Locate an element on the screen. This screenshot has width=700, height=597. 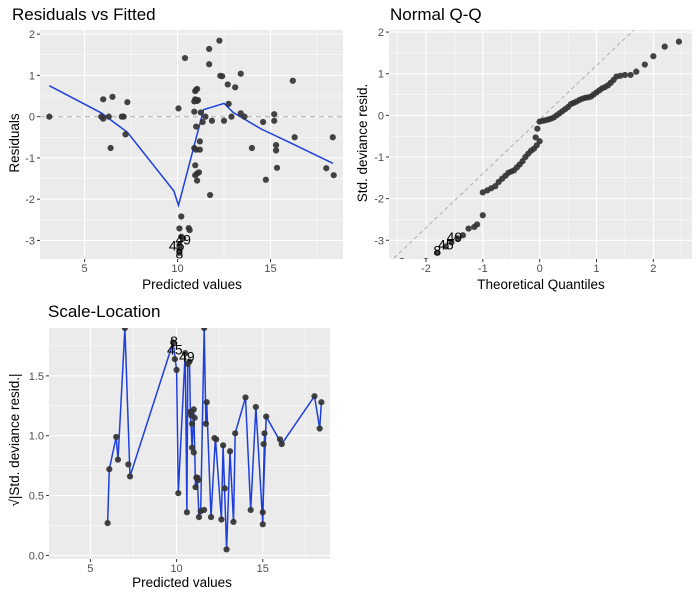
panel-title: Scale-Location is located at coordinates (104, 311).